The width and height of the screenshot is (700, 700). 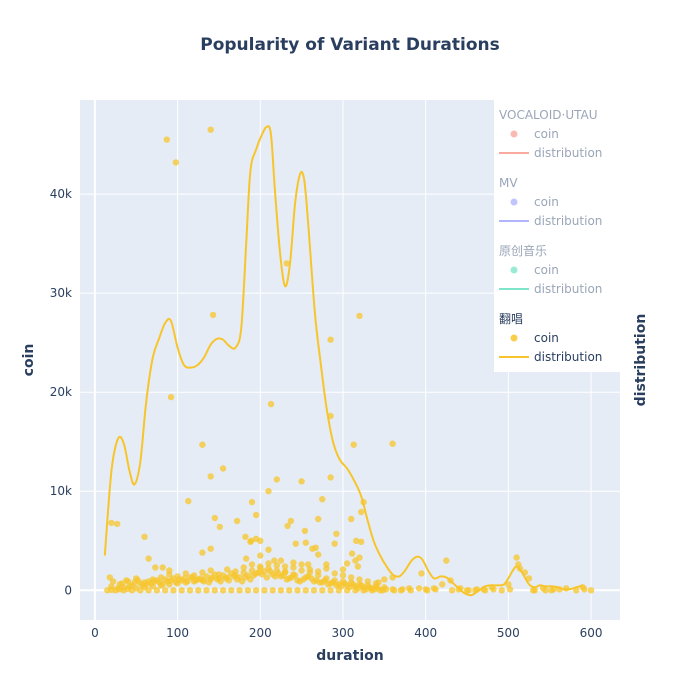 What do you see at coordinates (511, 319) in the screenshot?
I see `legend-group-title: 翻唱` at bounding box center [511, 319].